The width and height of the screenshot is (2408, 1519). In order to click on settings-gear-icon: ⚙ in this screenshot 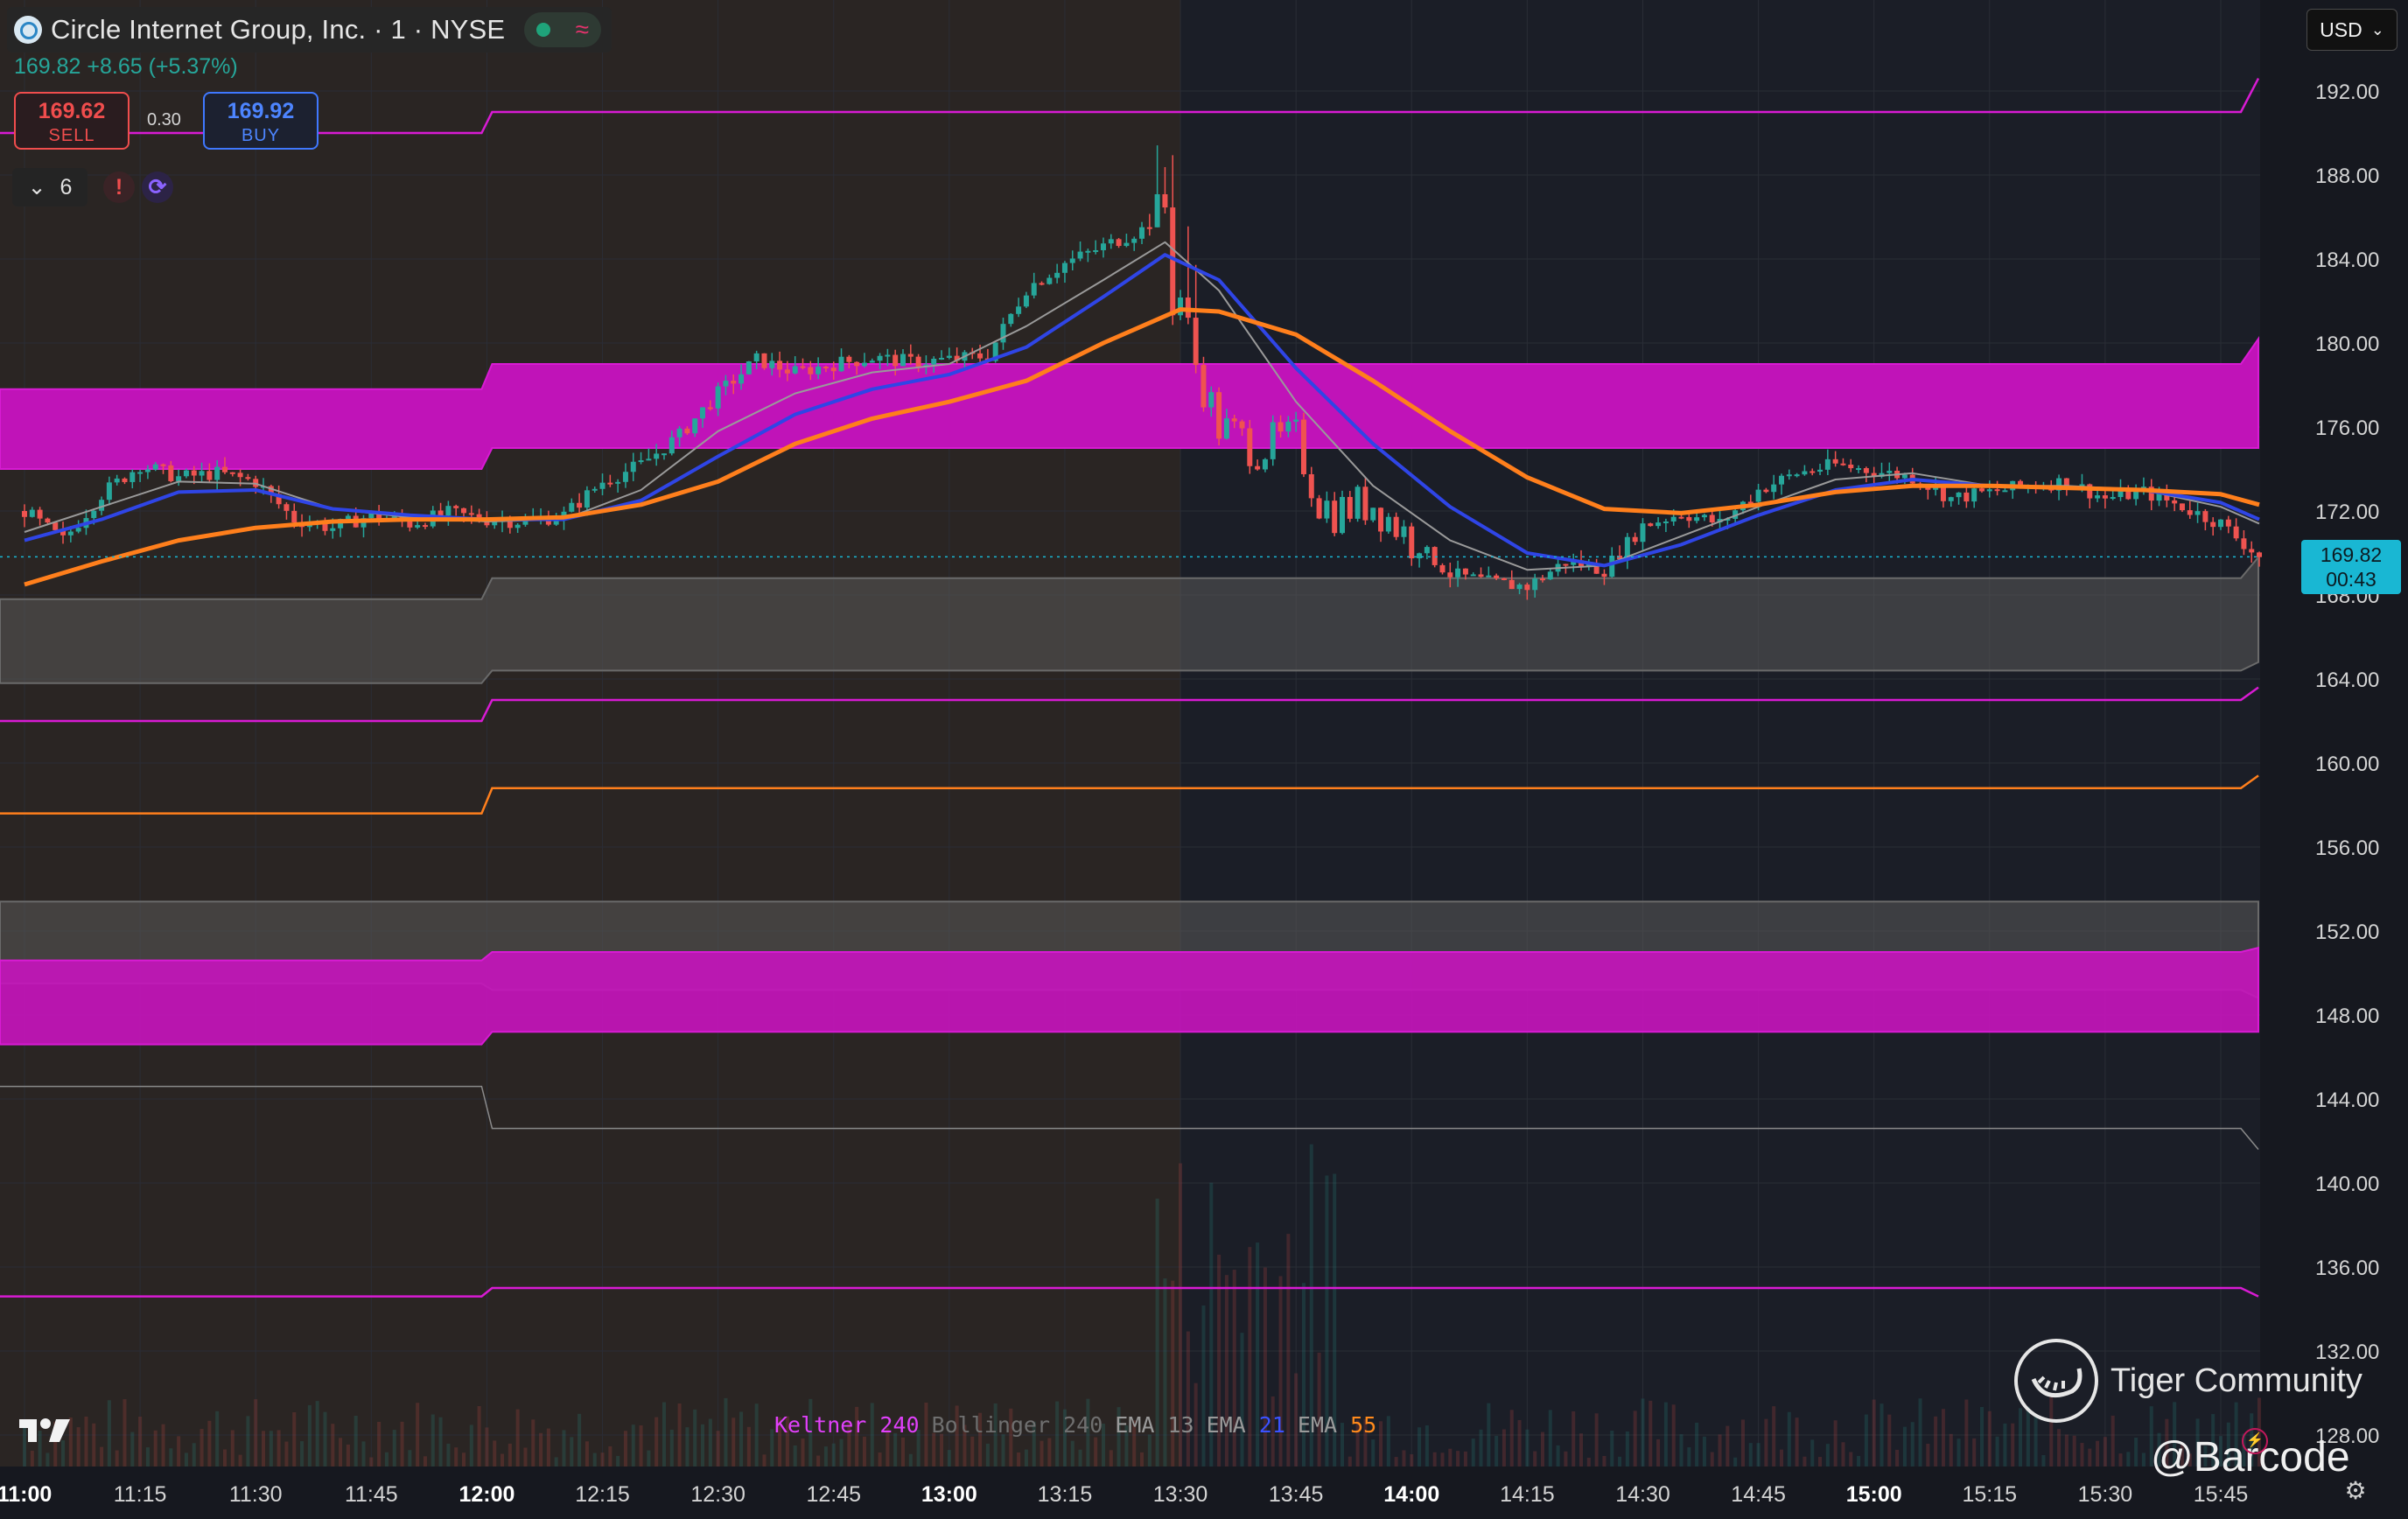, I will do `click(2355, 1490)`.